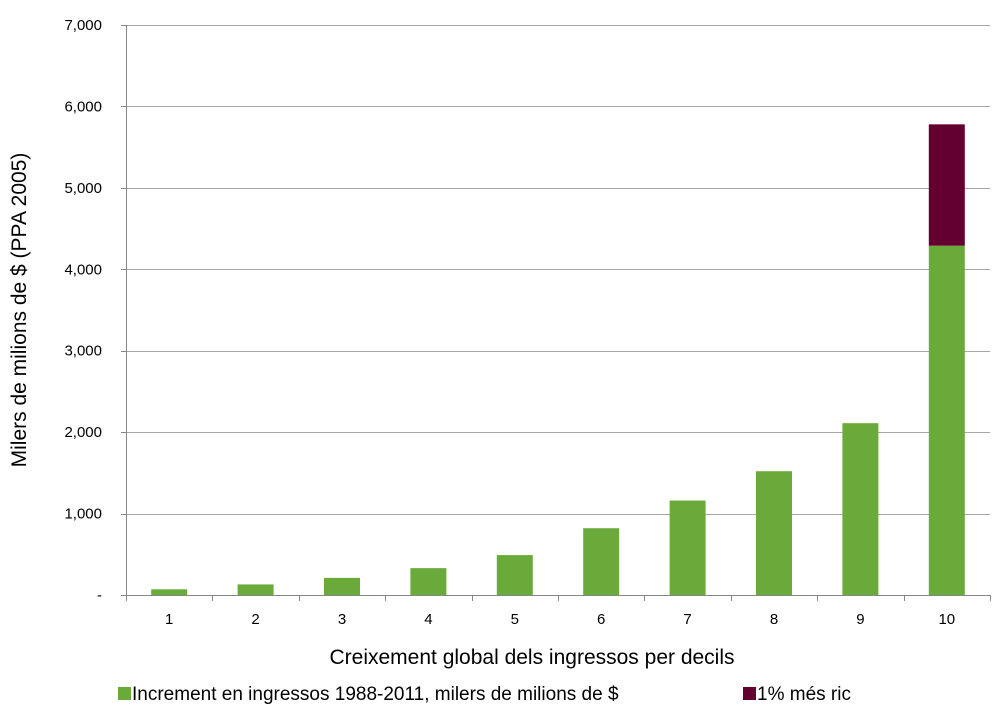 The width and height of the screenshot is (1006, 723). I want to click on y-tick-label: 5,000, so click(83, 188).